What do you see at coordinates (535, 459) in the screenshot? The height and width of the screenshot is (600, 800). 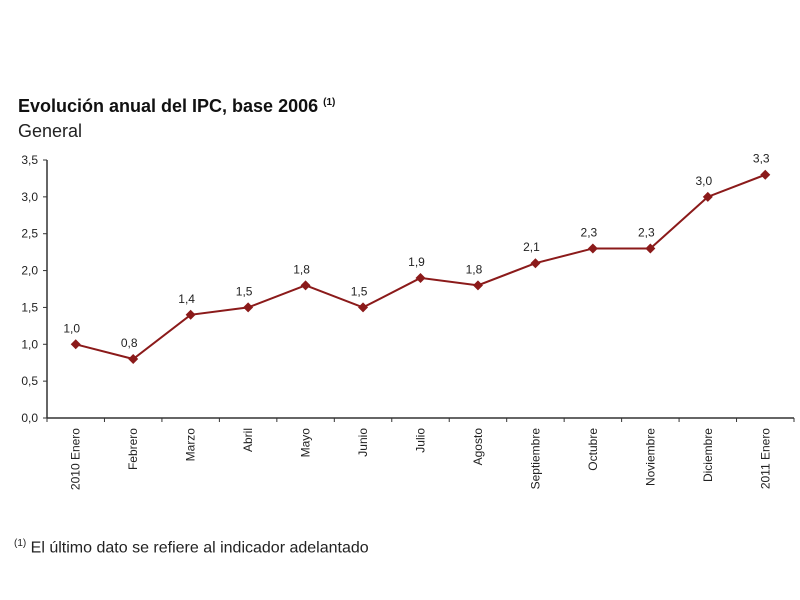 I see `x-tick-label: Septiembre` at bounding box center [535, 459].